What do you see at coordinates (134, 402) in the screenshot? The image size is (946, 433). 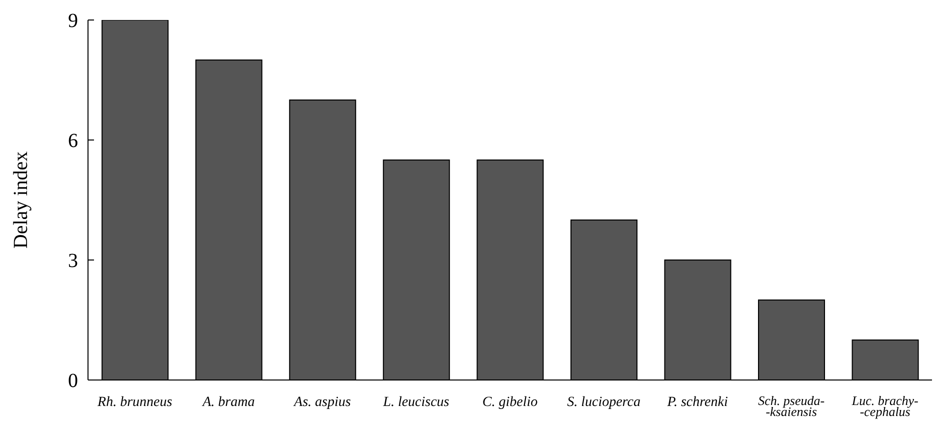 I see `x-tick-label: Rh. brunneus` at bounding box center [134, 402].